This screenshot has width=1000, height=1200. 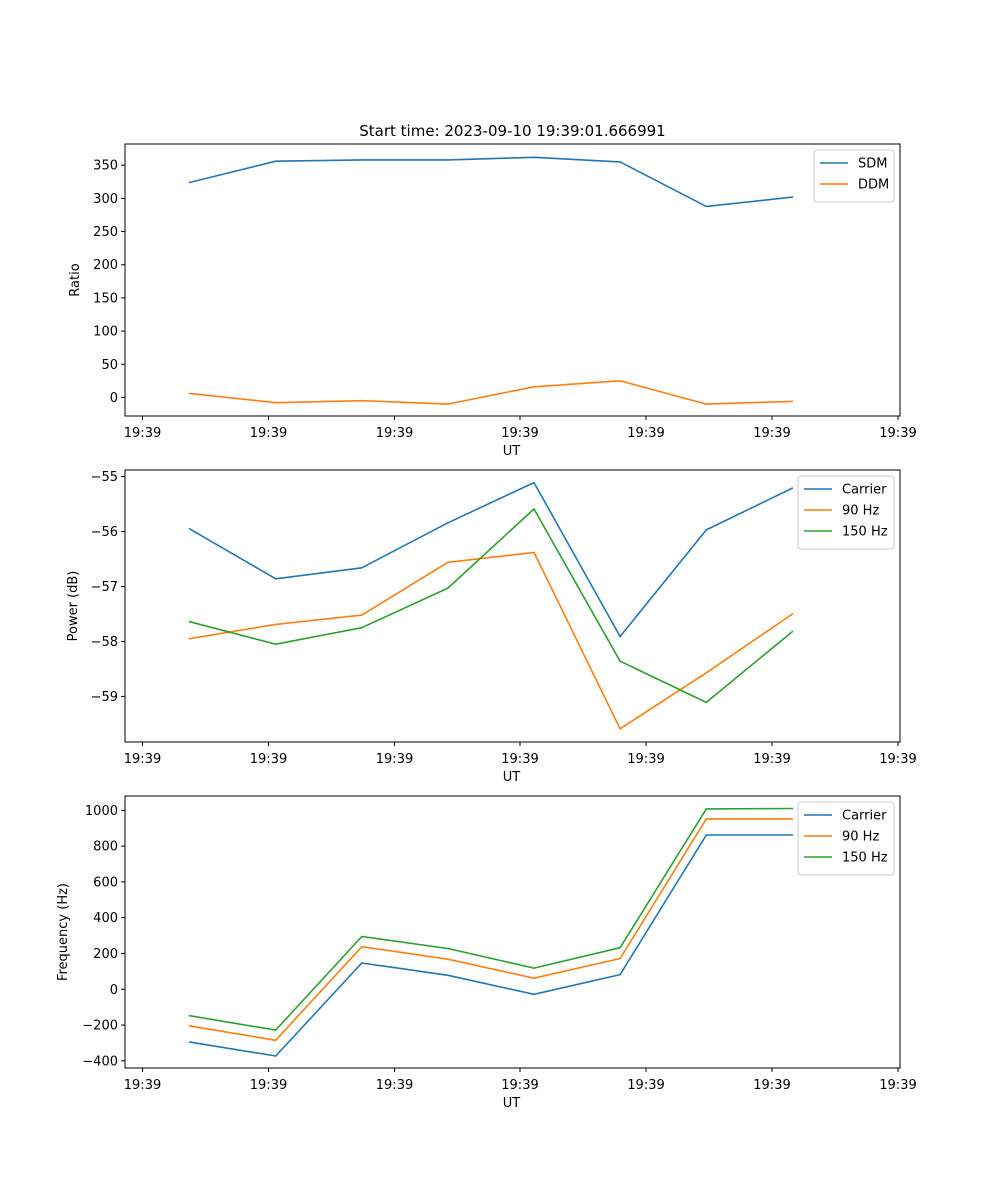 I want to click on y-axis-label: Frequency (Hz), so click(x=63, y=932).